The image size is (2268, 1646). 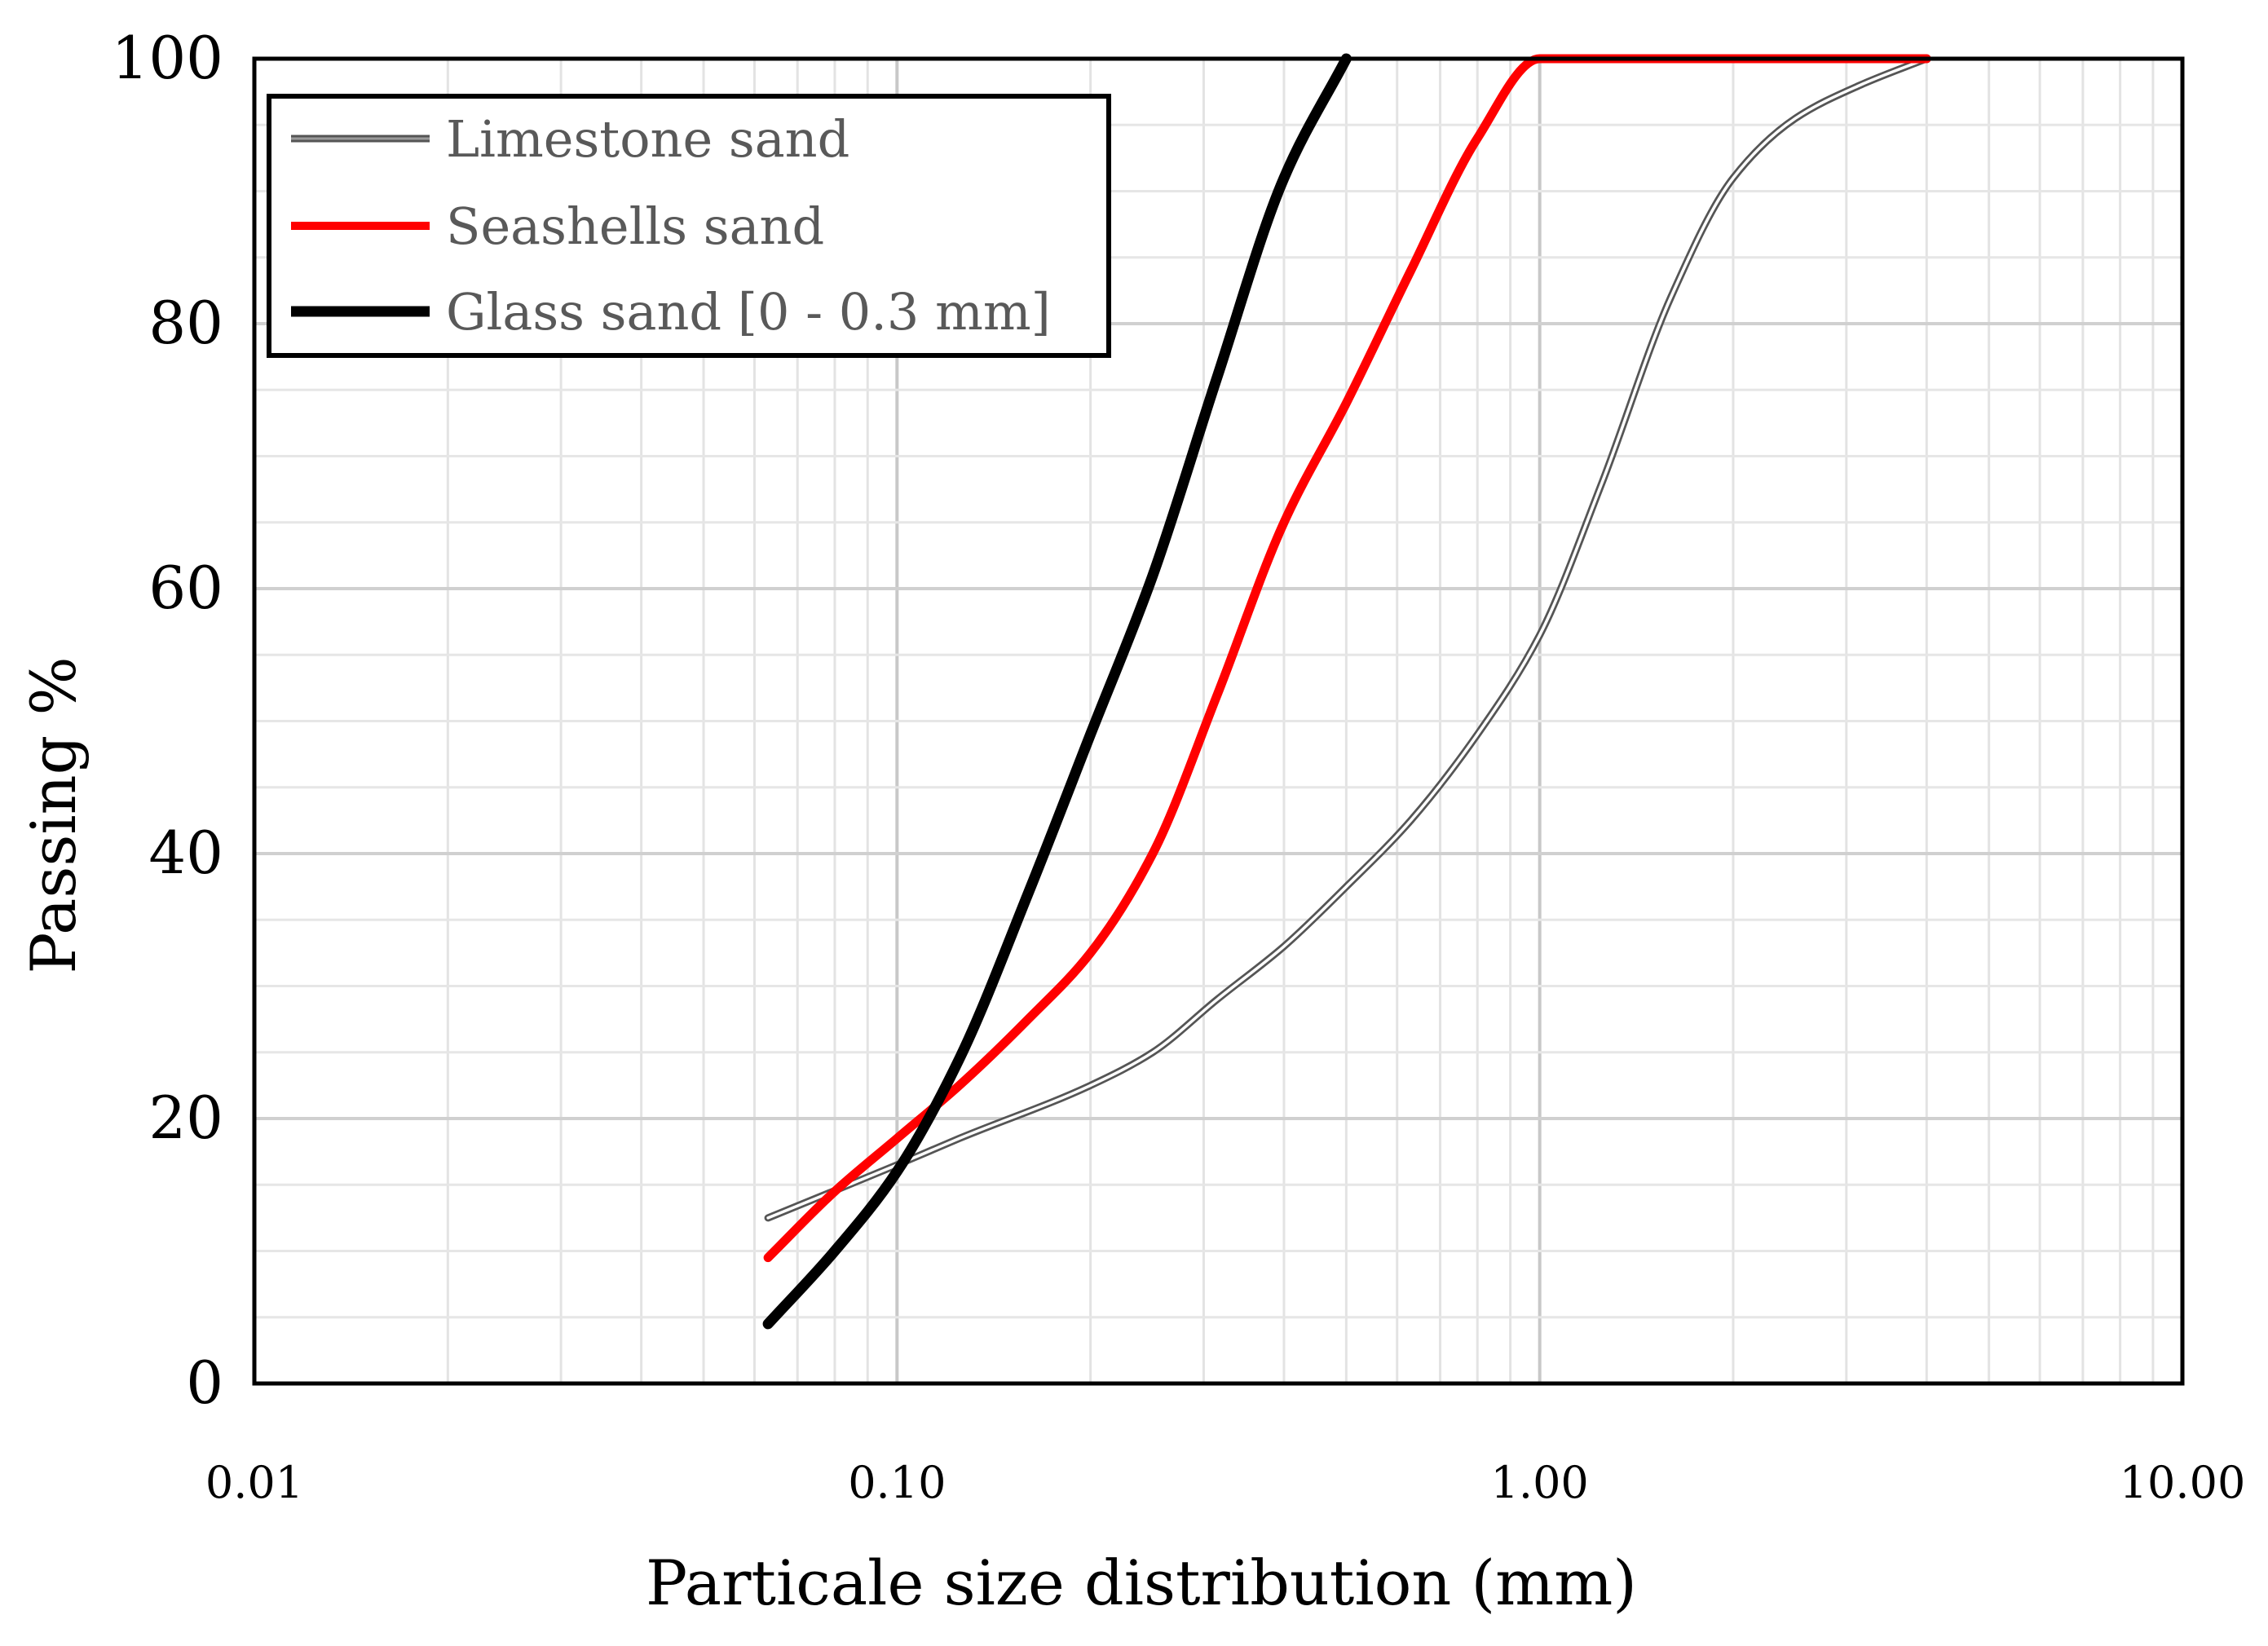 What do you see at coordinates (254, 1482) in the screenshot?
I see `x-tick-label: 0.01` at bounding box center [254, 1482].